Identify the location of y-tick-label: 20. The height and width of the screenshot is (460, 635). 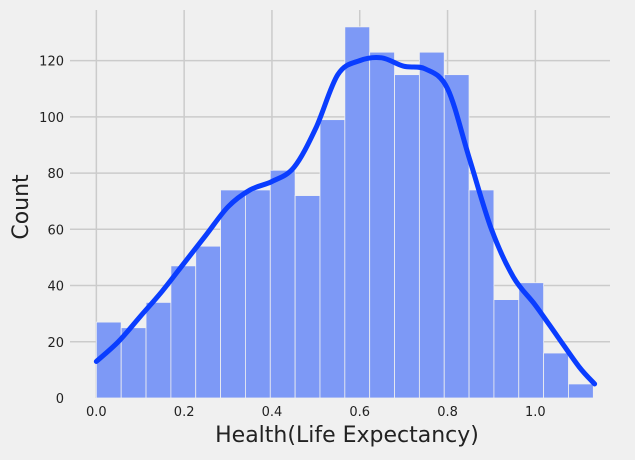
(55, 343).